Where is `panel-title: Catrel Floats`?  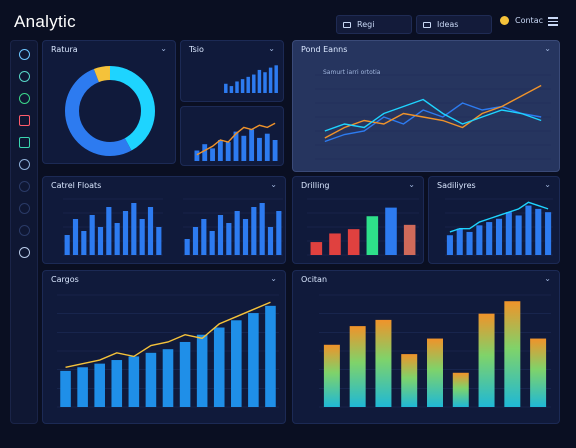
panel-title: Catrel Floats is located at coordinates (76, 185).